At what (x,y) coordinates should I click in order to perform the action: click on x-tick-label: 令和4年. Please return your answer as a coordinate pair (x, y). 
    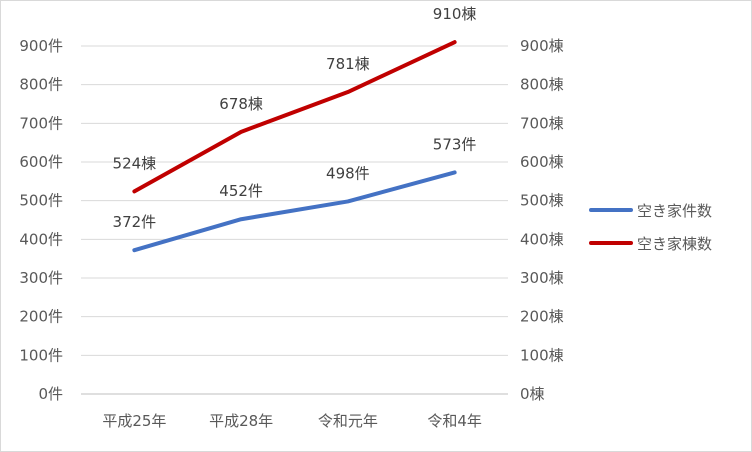
    Looking at the image, I should click on (454, 421).